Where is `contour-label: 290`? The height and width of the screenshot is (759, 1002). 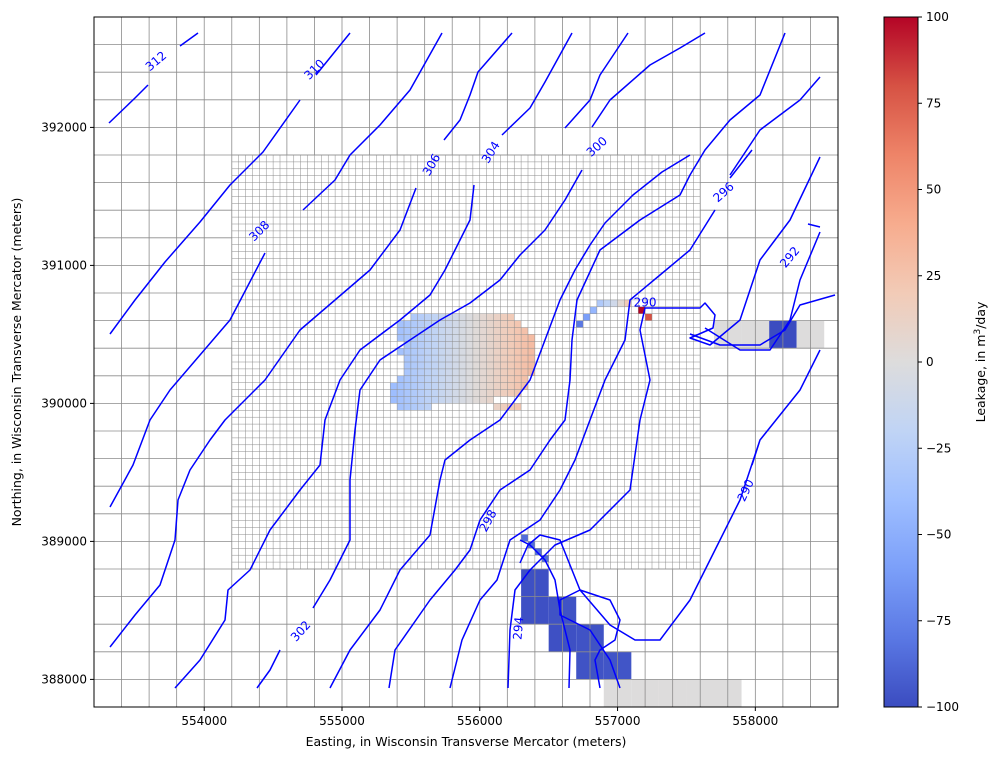
contour-label: 290 is located at coordinates (645, 303).